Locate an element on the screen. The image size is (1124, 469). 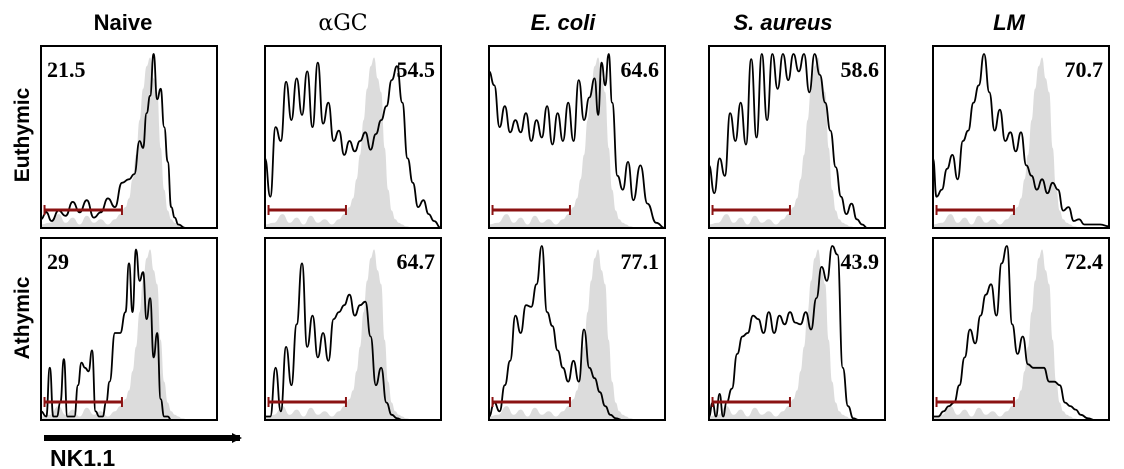
panel-athymic-agc: 64.7 is located at coordinates (353, 329).